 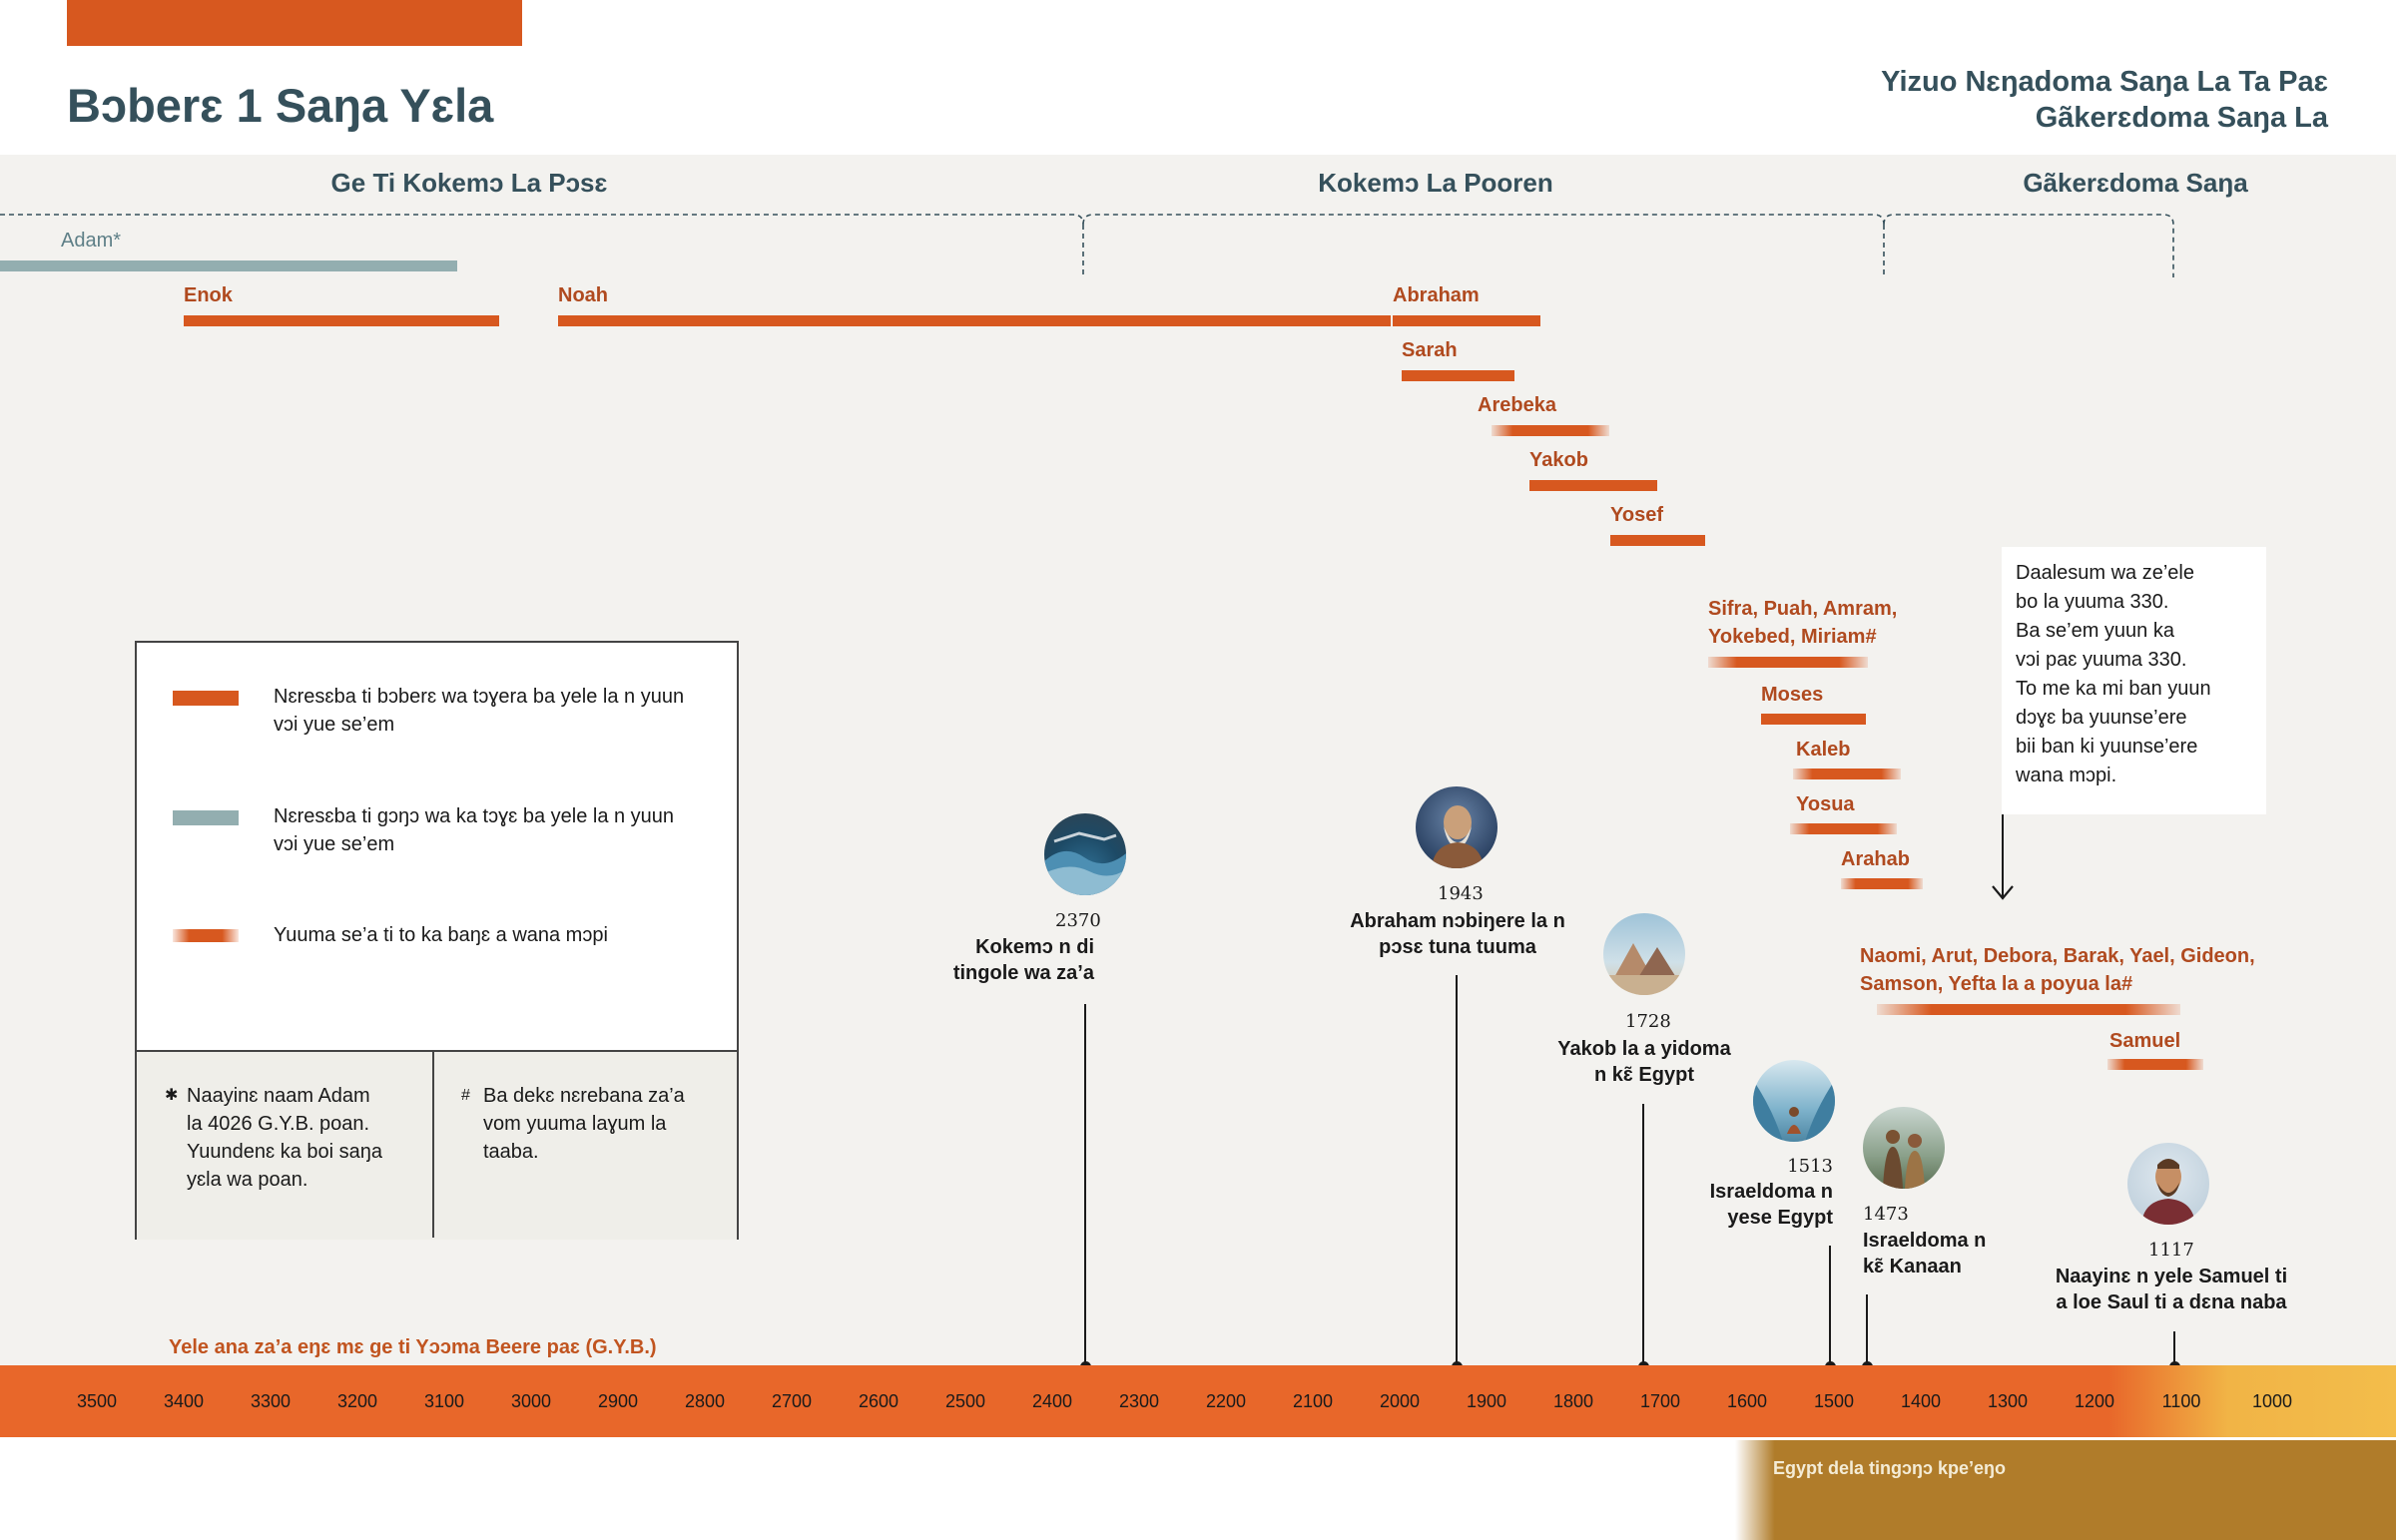 I want to click on decorative-strip, so click(x=294, y=23).